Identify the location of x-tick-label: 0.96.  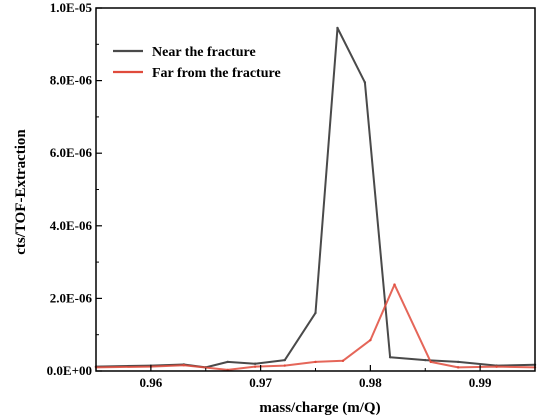
(151, 382).